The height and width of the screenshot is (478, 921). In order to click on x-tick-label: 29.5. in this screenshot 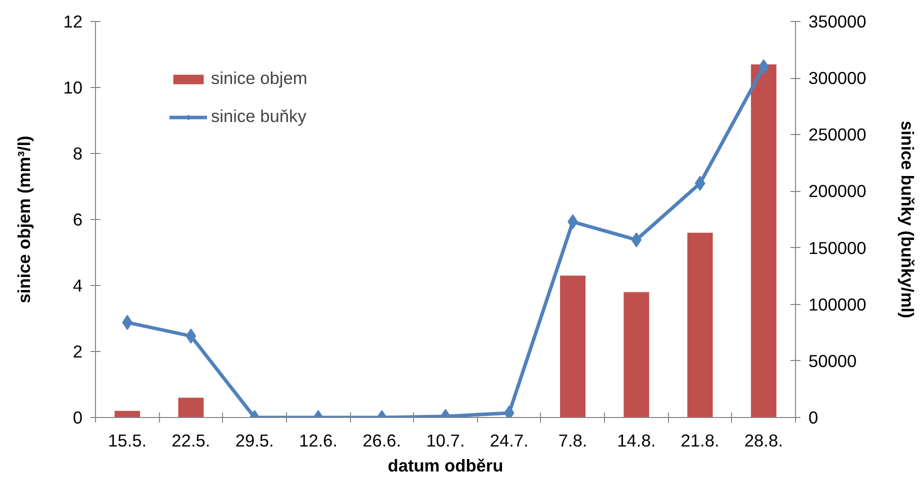, I will do `click(254, 440)`.